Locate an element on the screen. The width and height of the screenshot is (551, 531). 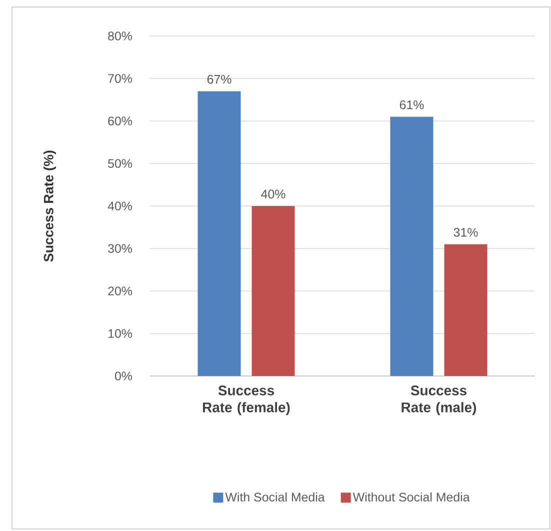
data-label: 67% is located at coordinates (219, 79).